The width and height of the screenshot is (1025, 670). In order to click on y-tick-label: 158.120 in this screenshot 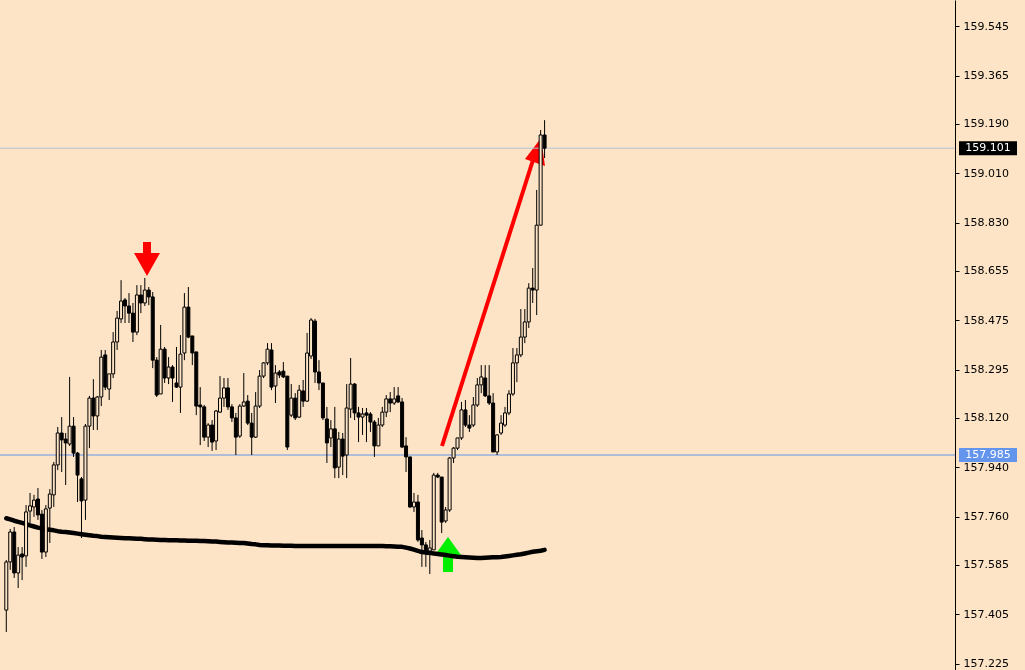, I will do `click(986, 418)`.